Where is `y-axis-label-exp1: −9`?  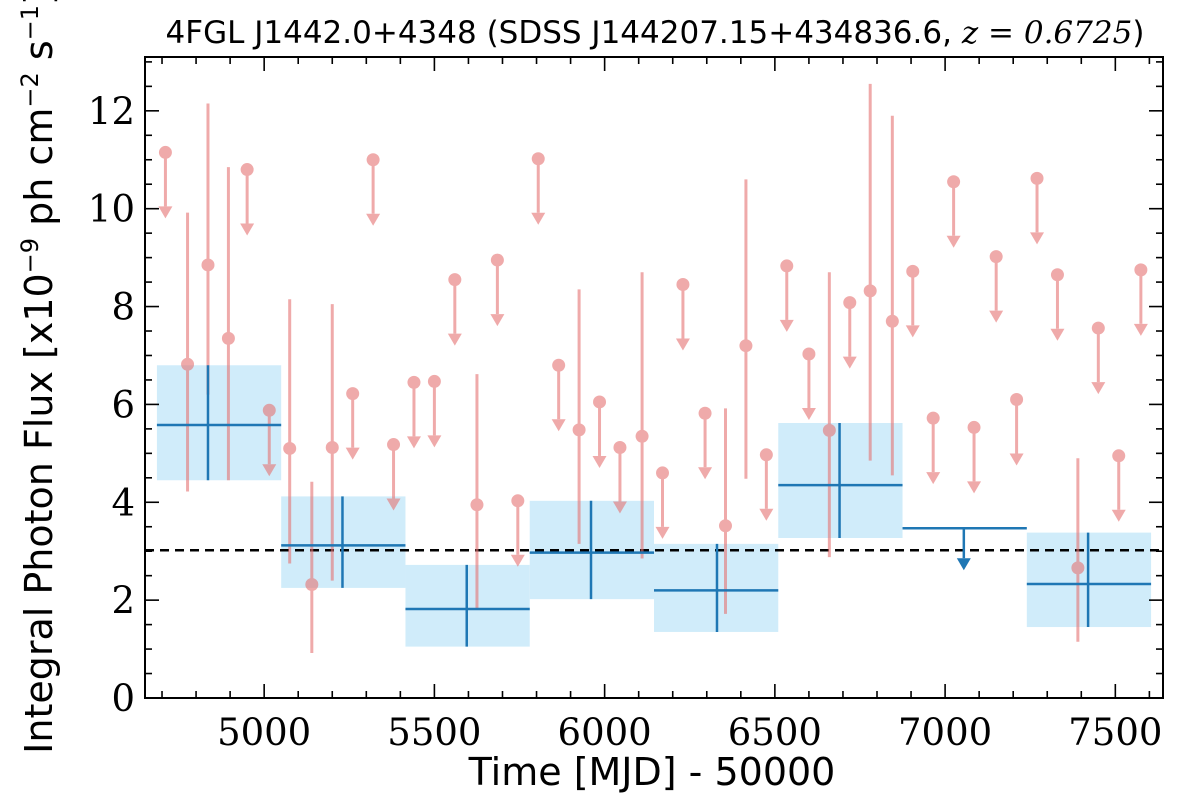
y-axis-label-exp1: −9 is located at coordinates (30, 255).